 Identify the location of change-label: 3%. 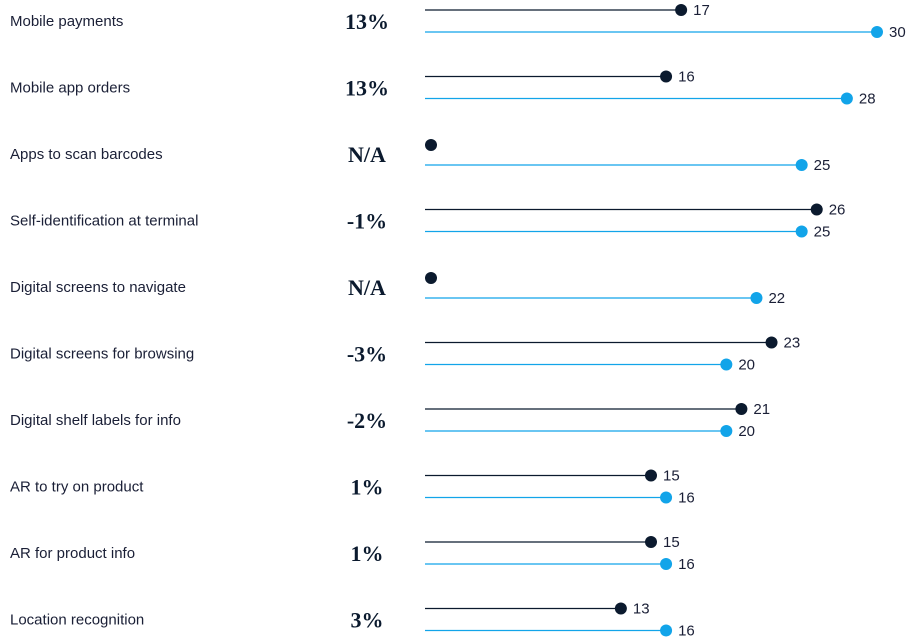
(367, 620).